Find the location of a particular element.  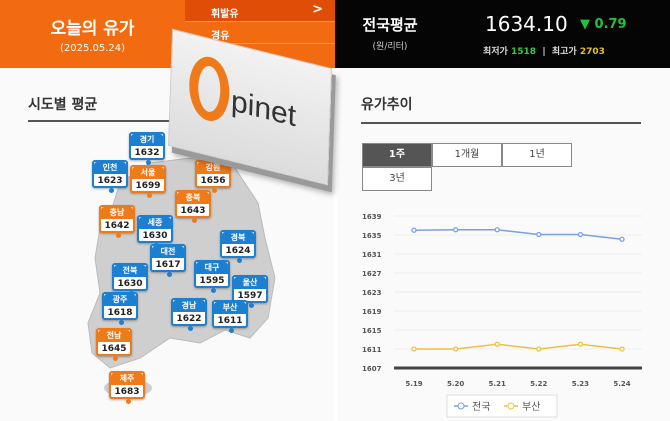

today-title: 오늘의 유가 is located at coordinates (92, 29).